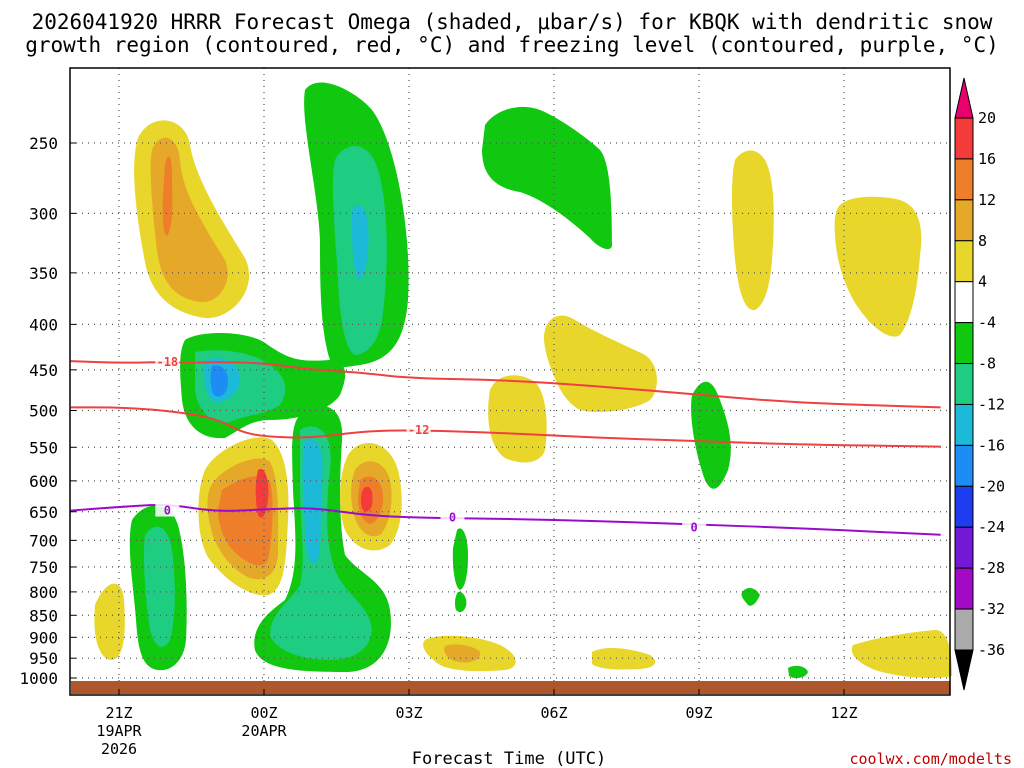 The image size is (1024, 768). What do you see at coordinates (901, 654) in the screenshot?
I see `omega-blob-13z-low` at bounding box center [901, 654].